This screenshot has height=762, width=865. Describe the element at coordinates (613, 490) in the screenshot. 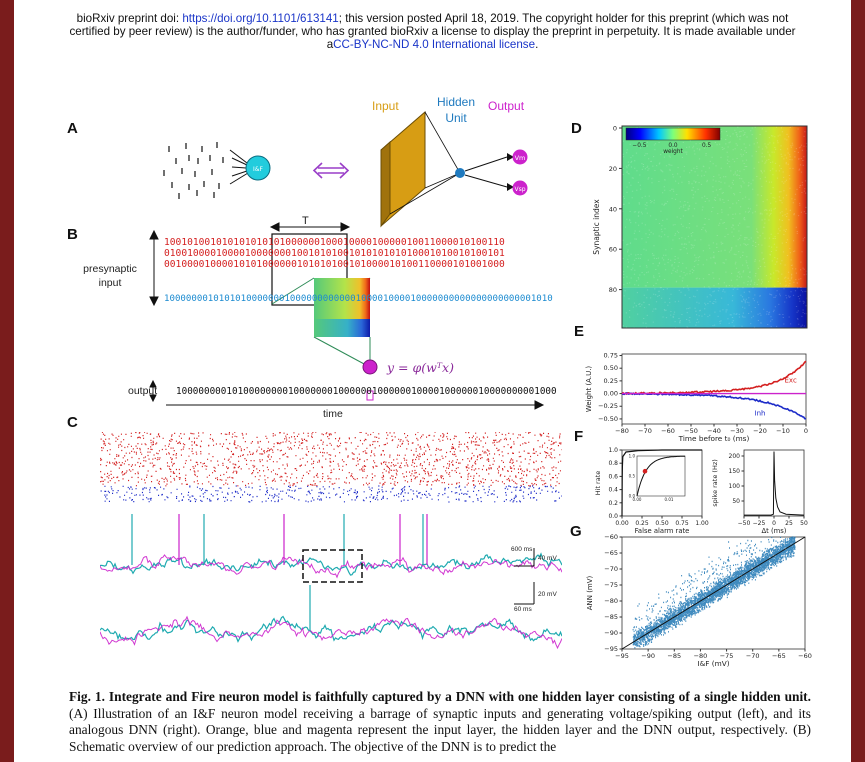

I see `ytick-label: 0.4` at that location.